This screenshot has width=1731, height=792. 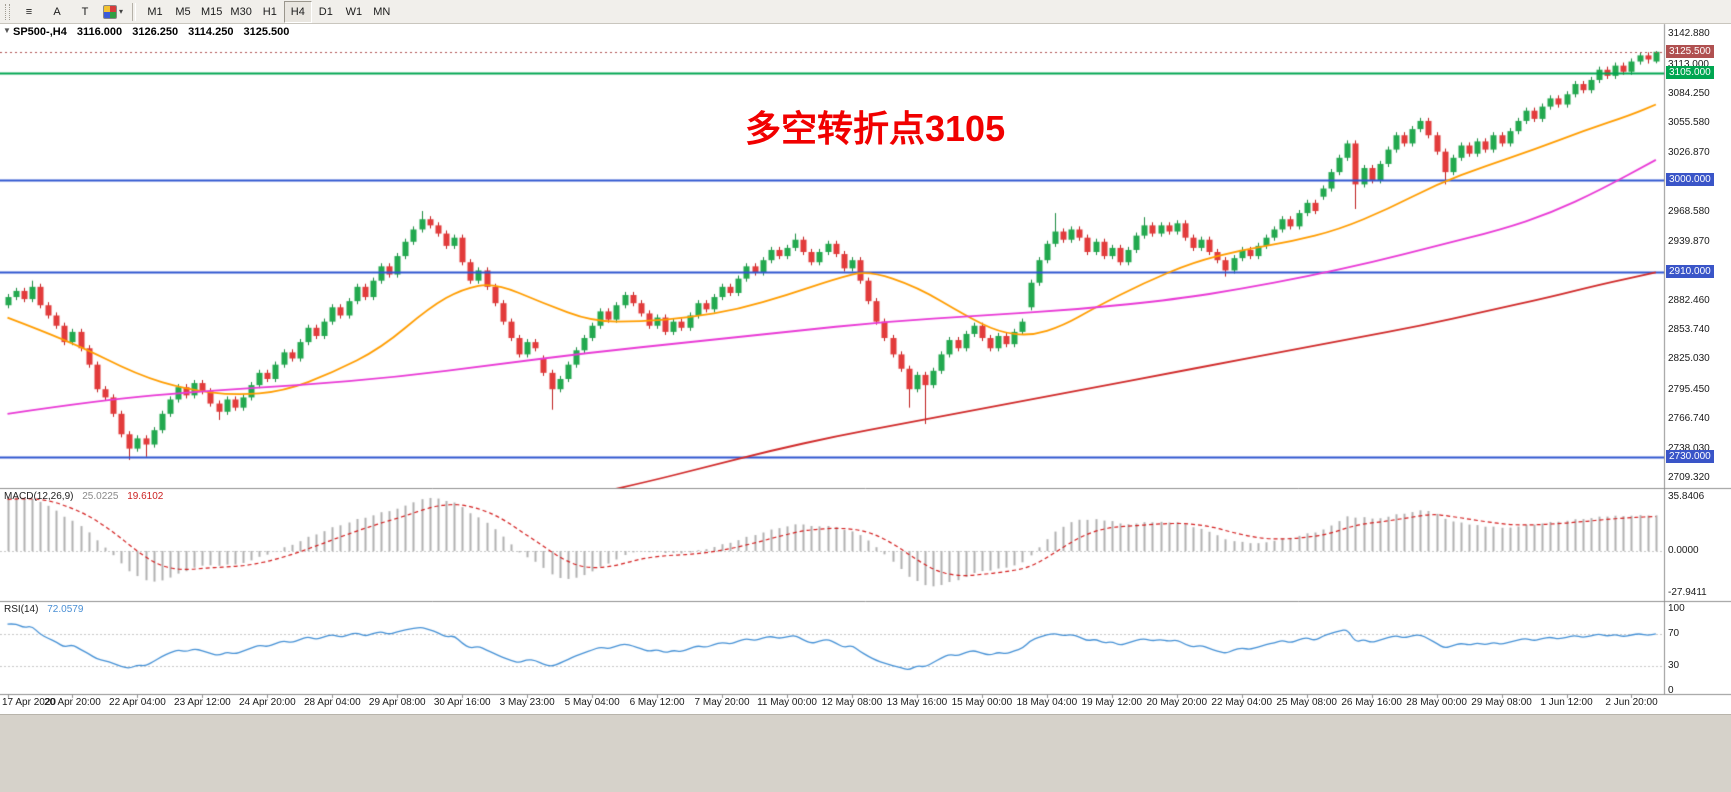 I want to click on price-axis-label: 2795.450, so click(x=1689, y=389).